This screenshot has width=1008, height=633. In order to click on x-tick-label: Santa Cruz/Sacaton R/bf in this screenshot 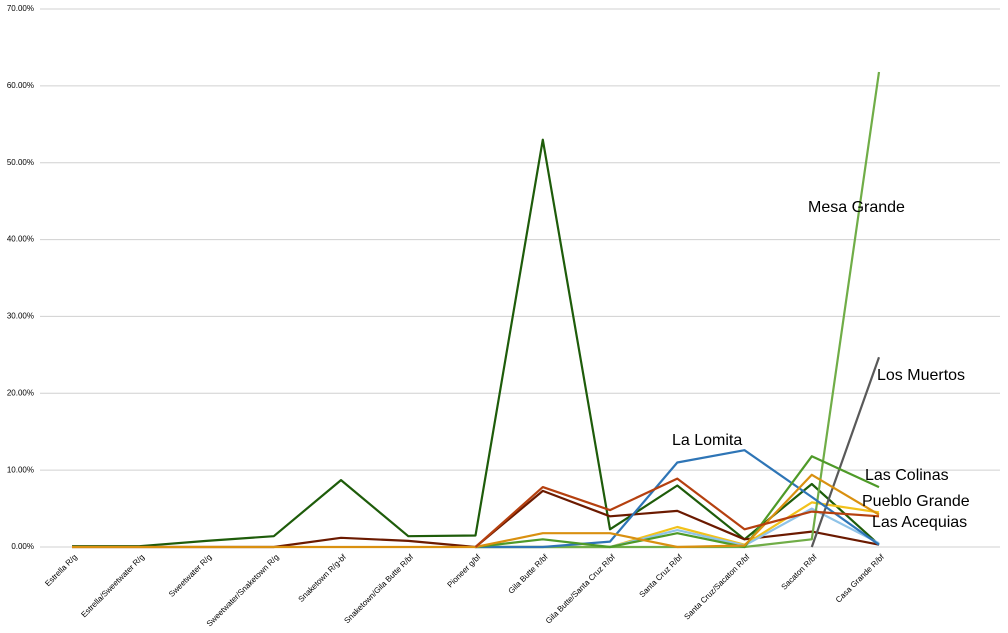, I will do `click(716, 586)`.